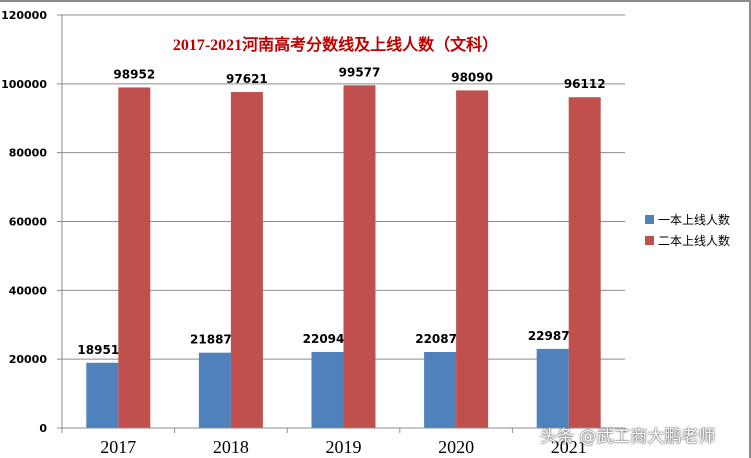 This screenshot has height=458, width=751. Describe the element at coordinates (28, 153) in the screenshot. I see `y-tick-label: 80000` at that location.